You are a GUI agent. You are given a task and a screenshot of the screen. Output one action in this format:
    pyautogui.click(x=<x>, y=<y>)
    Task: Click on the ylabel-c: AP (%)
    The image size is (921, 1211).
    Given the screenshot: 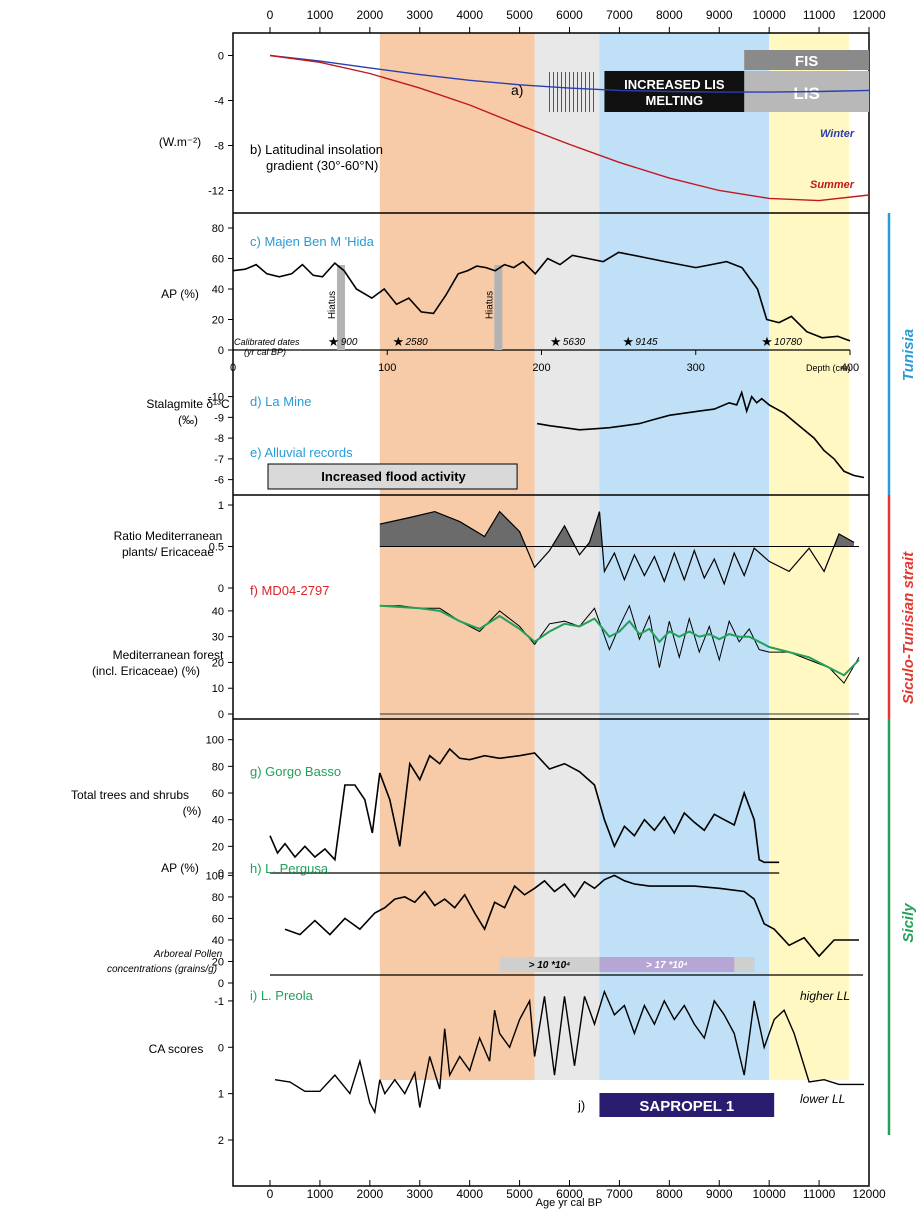 What is the action you would take?
    pyautogui.click(x=180, y=294)
    